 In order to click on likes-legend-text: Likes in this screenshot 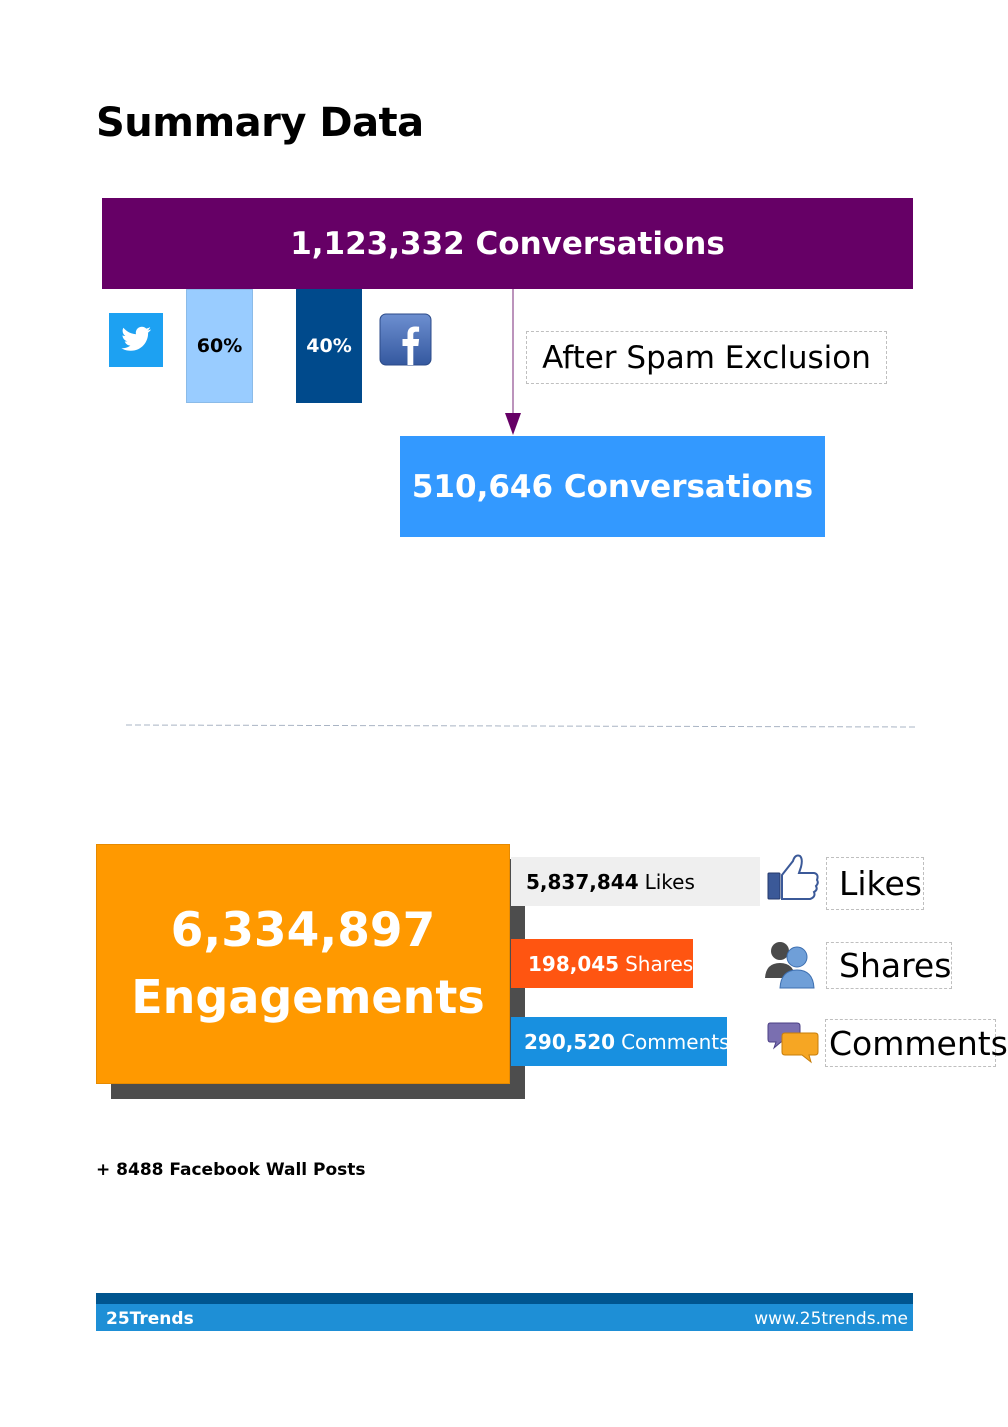, I will do `click(880, 883)`.